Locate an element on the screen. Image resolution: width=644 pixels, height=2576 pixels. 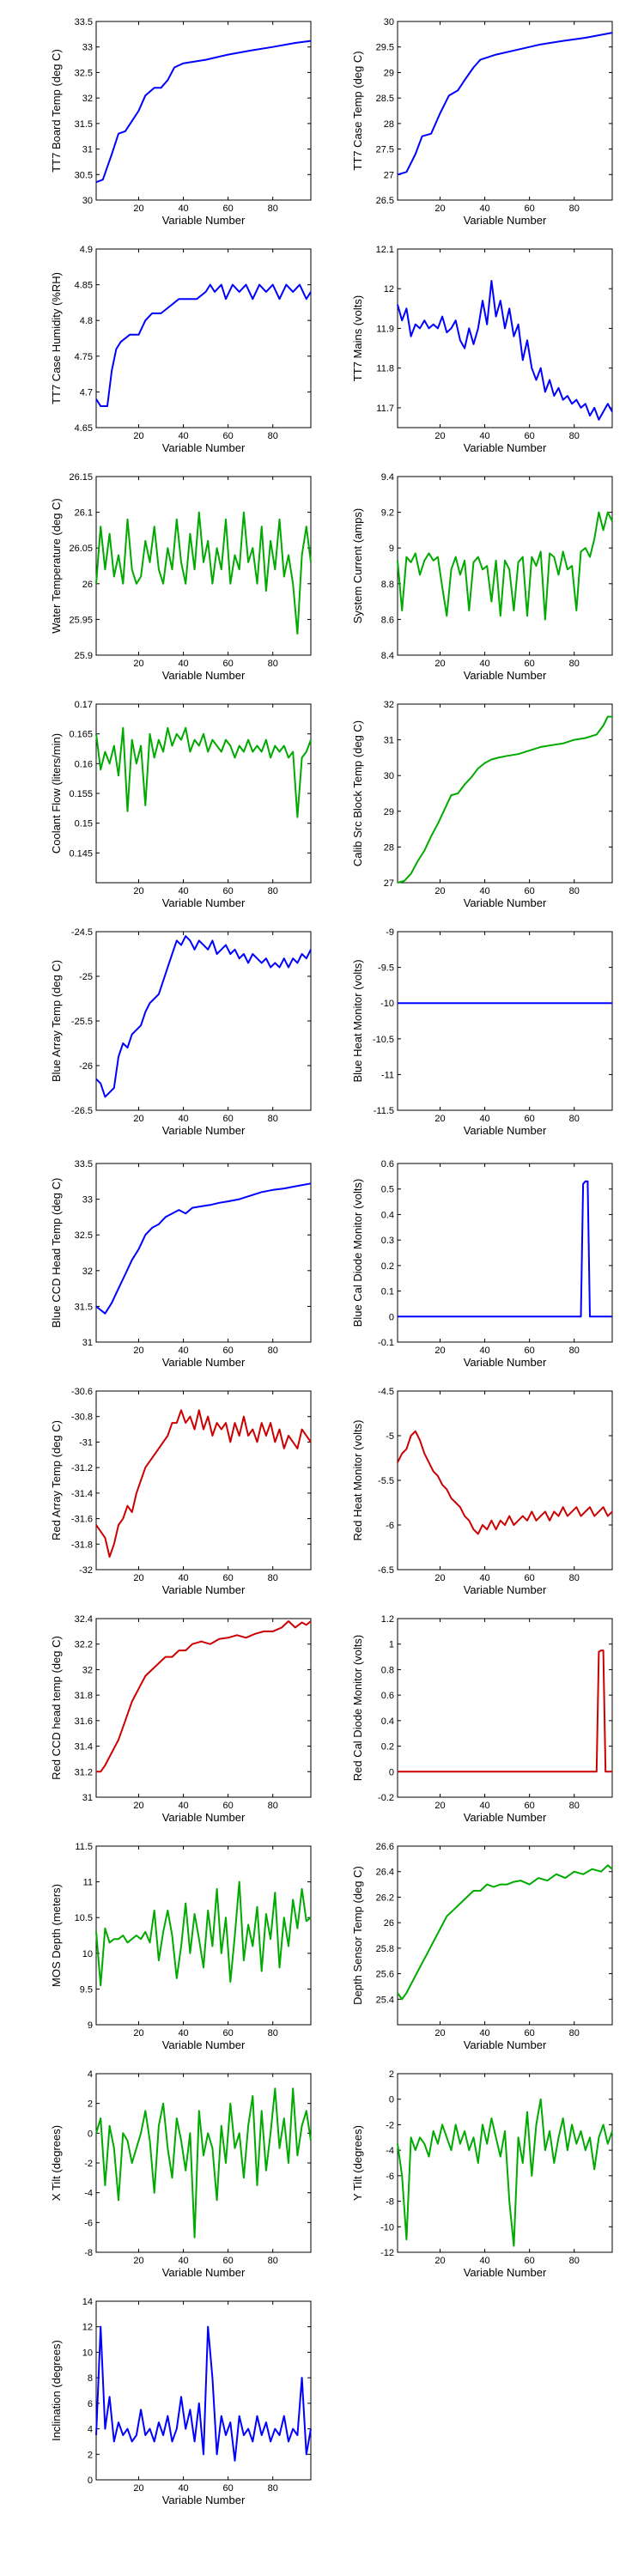
y-tick-label: 0 is located at coordinates (90, 2481).